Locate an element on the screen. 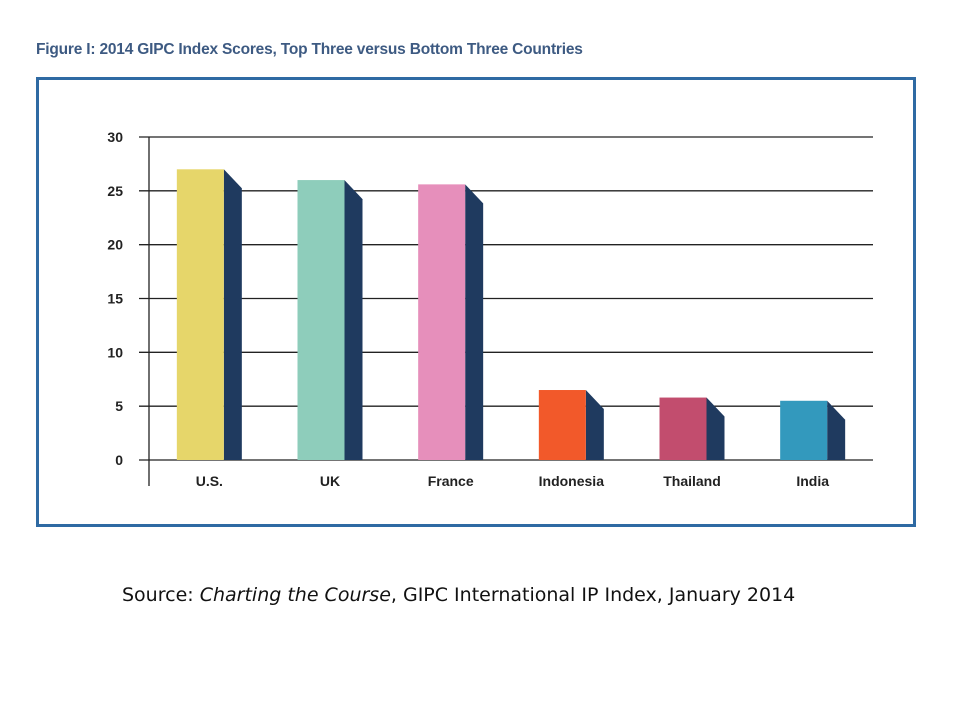 Image resolution: width=960 pixels, height=720 pixels. source-prefix: Source: is located at coordinates (161, 595).